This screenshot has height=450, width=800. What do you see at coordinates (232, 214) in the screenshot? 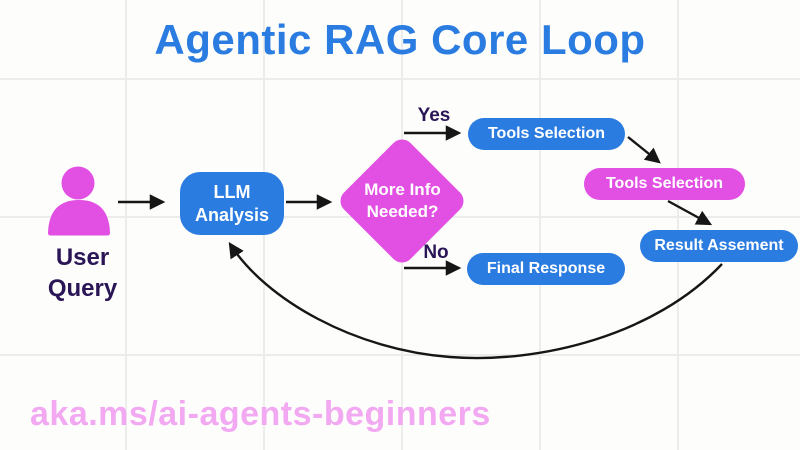
I see `llm-analysis-line2: Analysis` at bounding box center [232, 214].